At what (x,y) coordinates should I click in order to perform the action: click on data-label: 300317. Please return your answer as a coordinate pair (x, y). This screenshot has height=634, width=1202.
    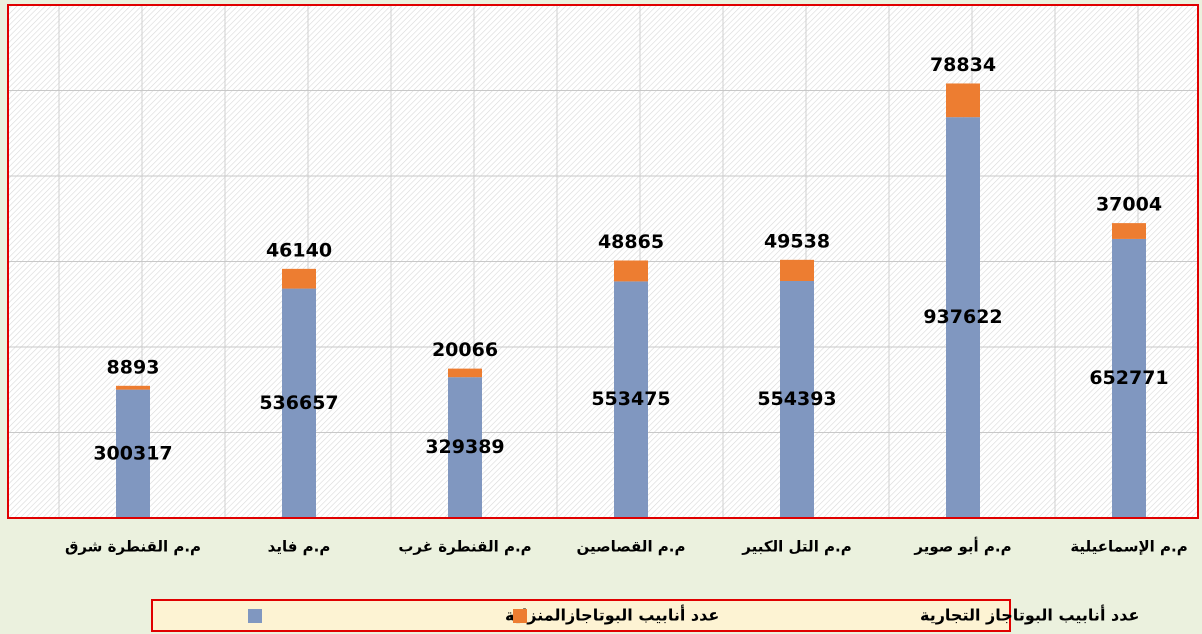
    Looking at the image, I should click on (132, 453).